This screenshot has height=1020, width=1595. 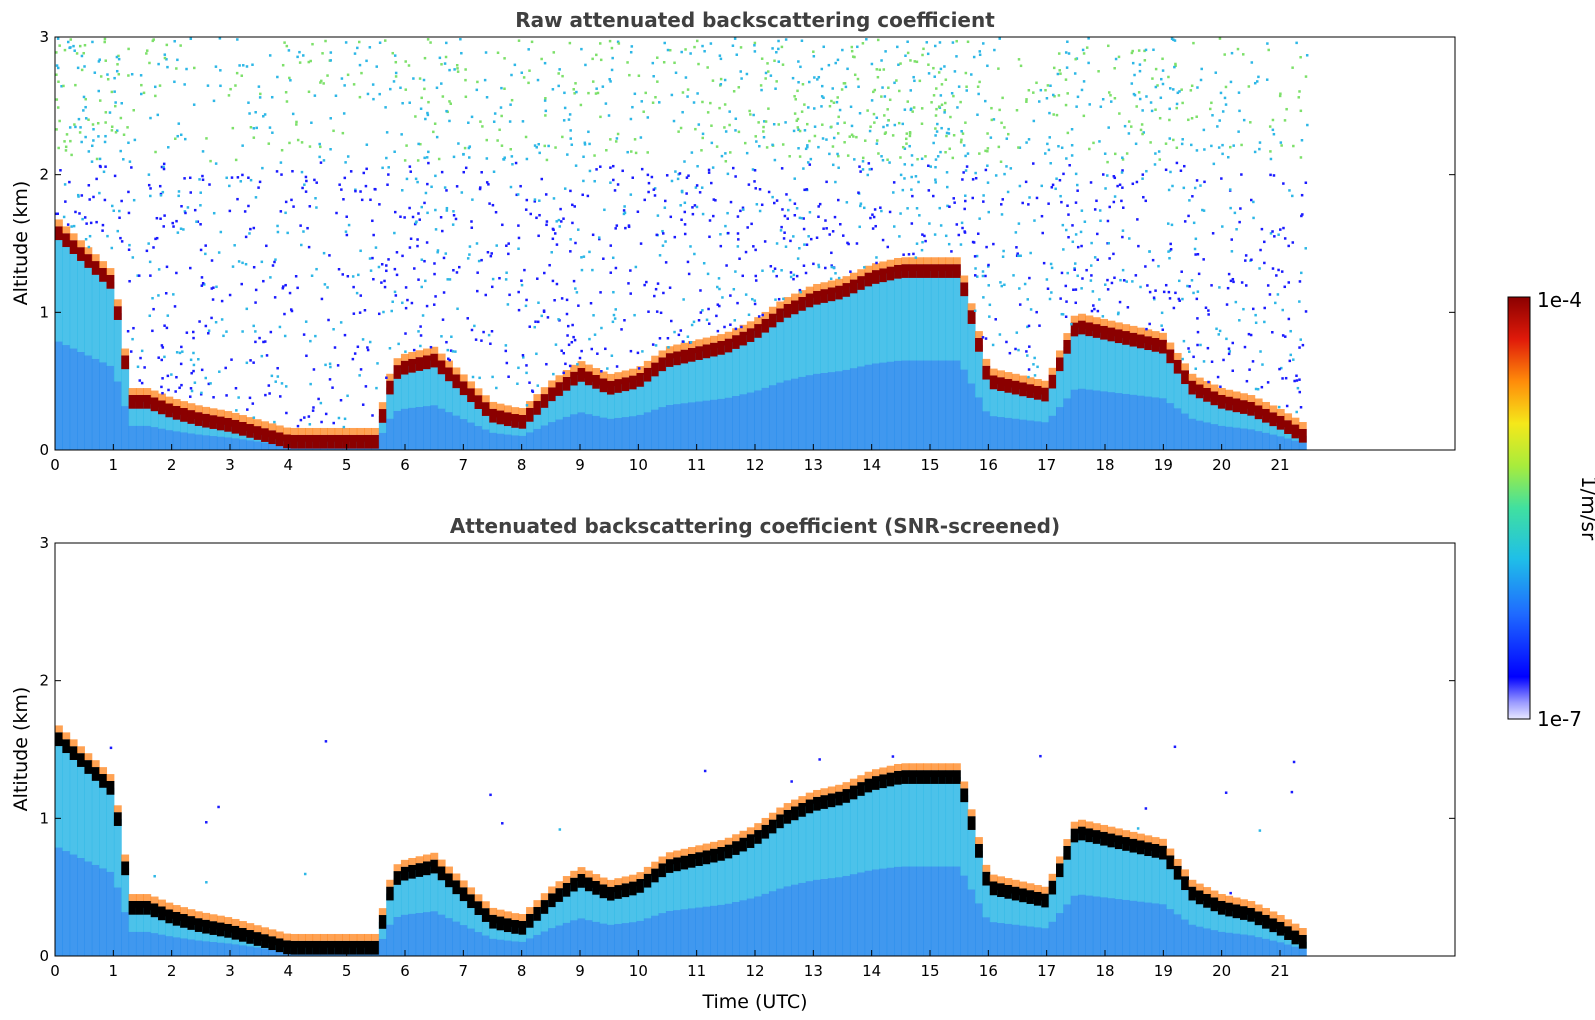 What do you see at coordinates (55, 465) in the screenshot?
I see `x-tick-label: 0` at bounding box center [55, 465].